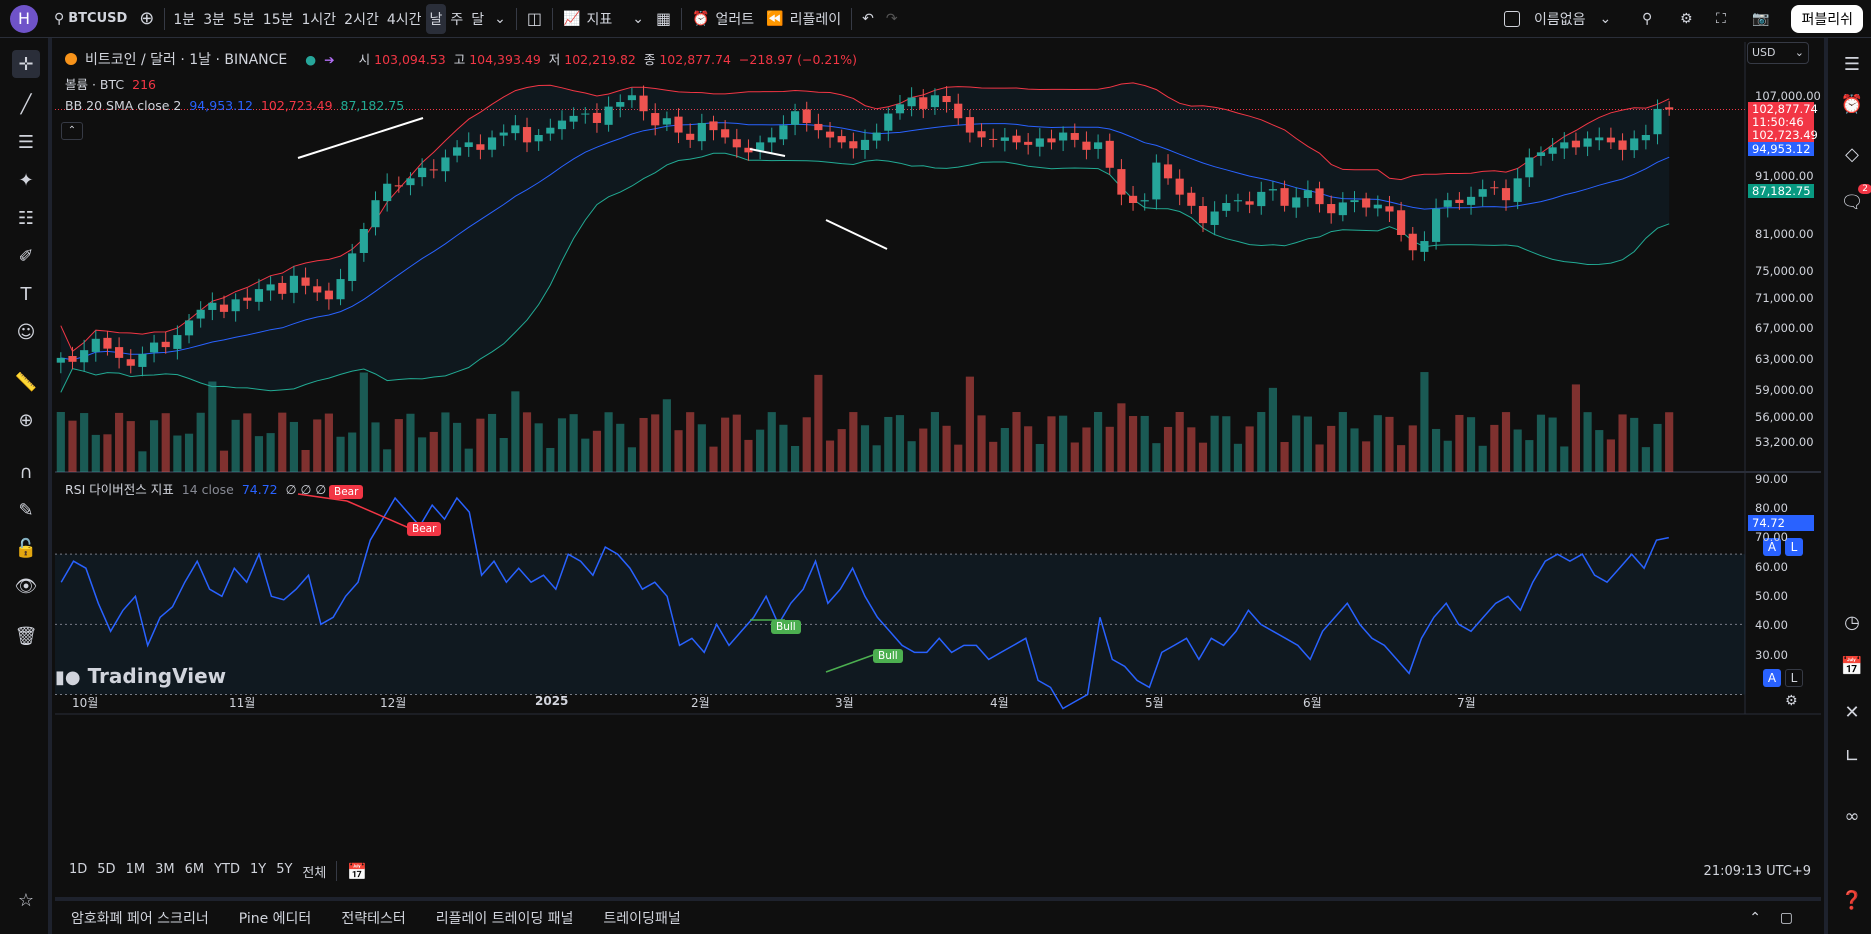 The width and height of the screenshot is (1871, 934). Describe the element at coordinates (26, 142) in the screenshot. I see `fib-icon: ☰` at that location.